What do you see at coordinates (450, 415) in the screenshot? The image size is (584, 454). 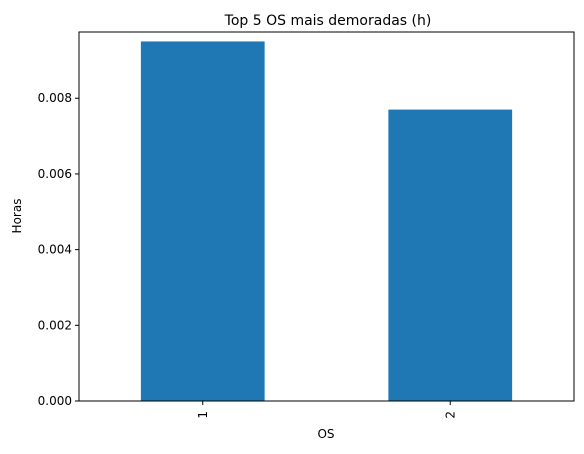 I see `x-tick-label: 2` at bounding box center [450, 415].